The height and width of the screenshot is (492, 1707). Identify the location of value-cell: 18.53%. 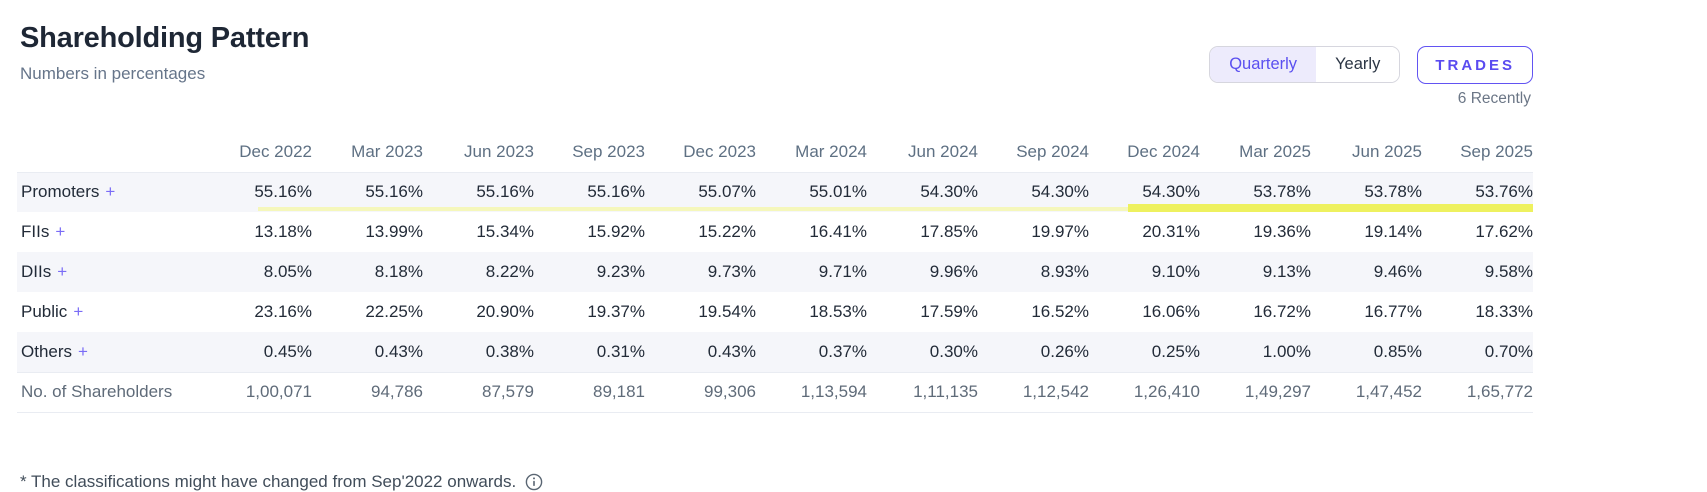
(838, 311).